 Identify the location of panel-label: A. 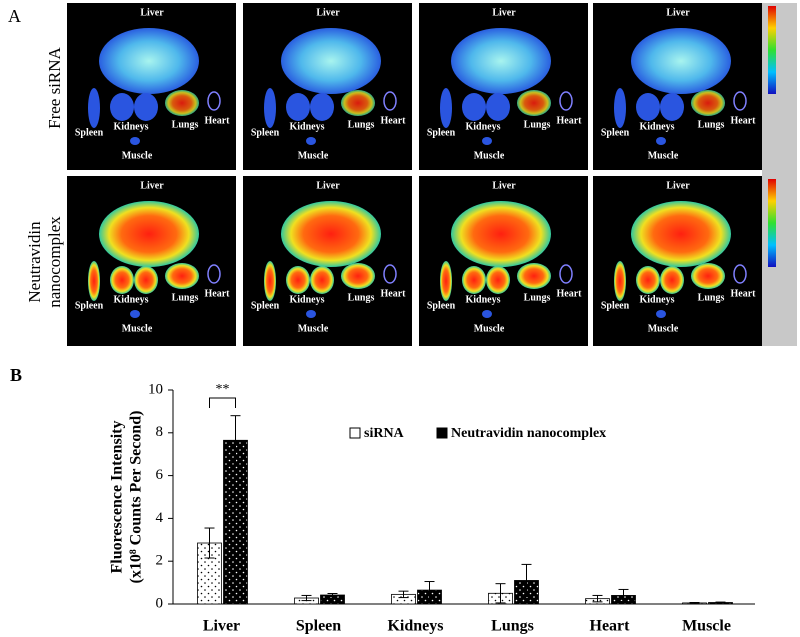
(14, 16).